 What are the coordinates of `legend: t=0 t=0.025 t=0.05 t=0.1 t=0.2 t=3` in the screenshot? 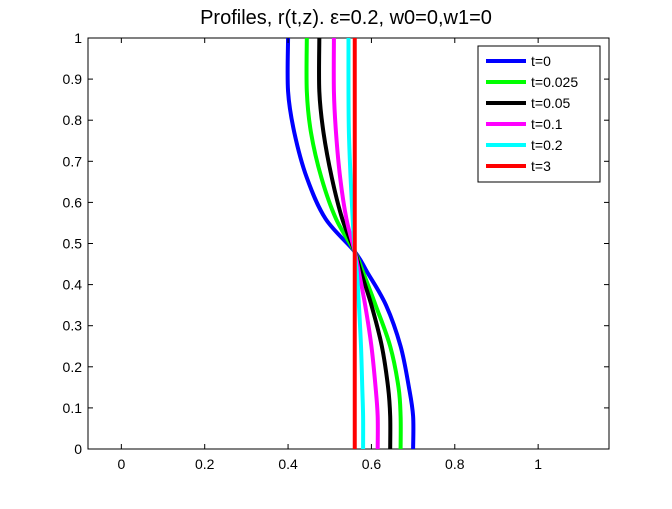 It's located at (539, 114).